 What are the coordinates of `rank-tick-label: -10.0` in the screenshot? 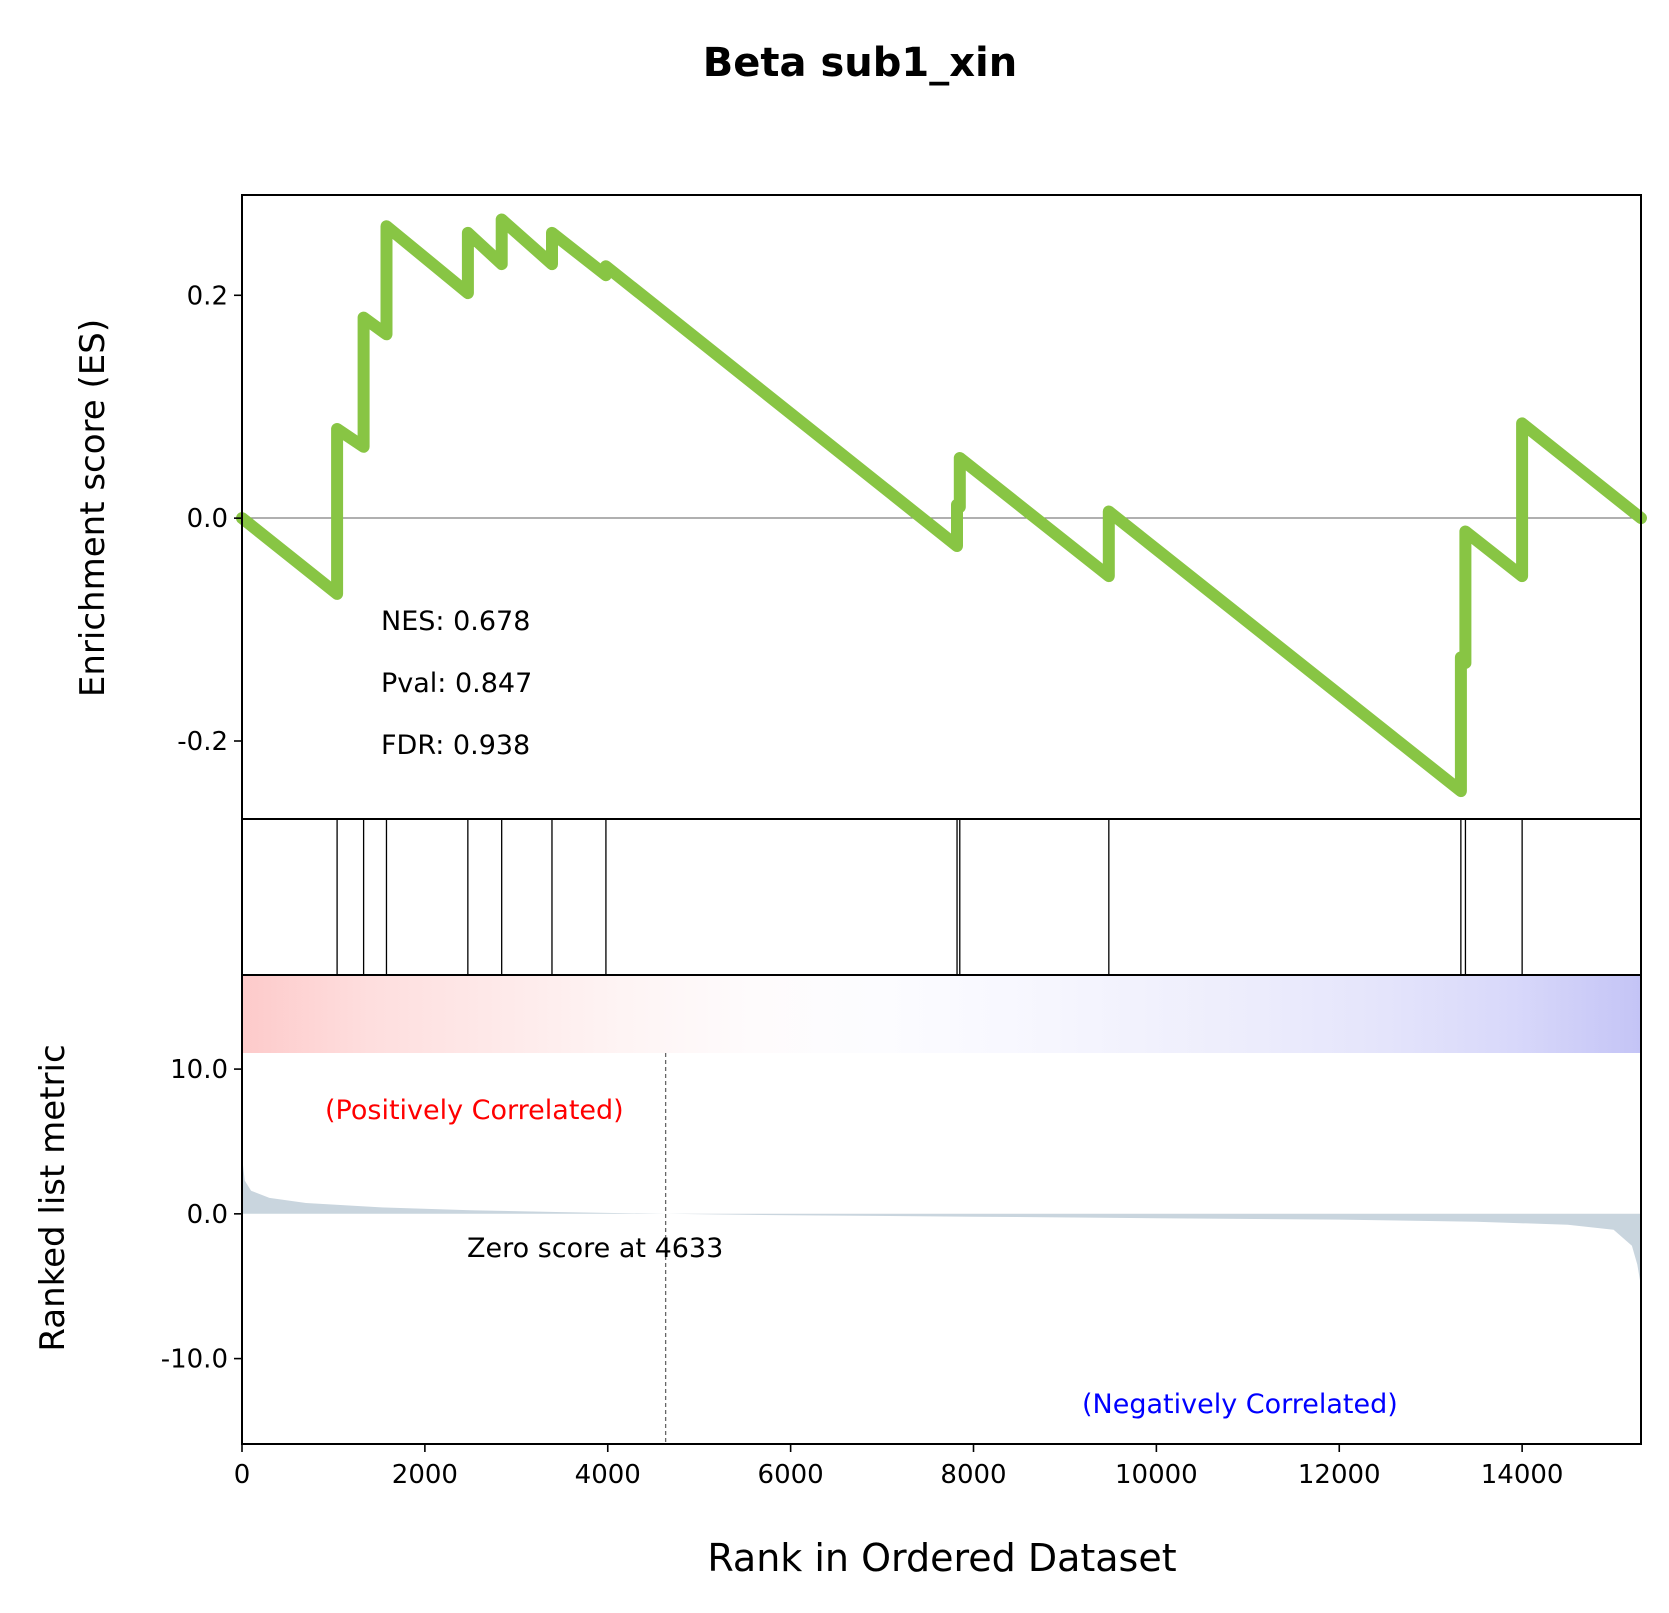 It's located at (194, 1360).